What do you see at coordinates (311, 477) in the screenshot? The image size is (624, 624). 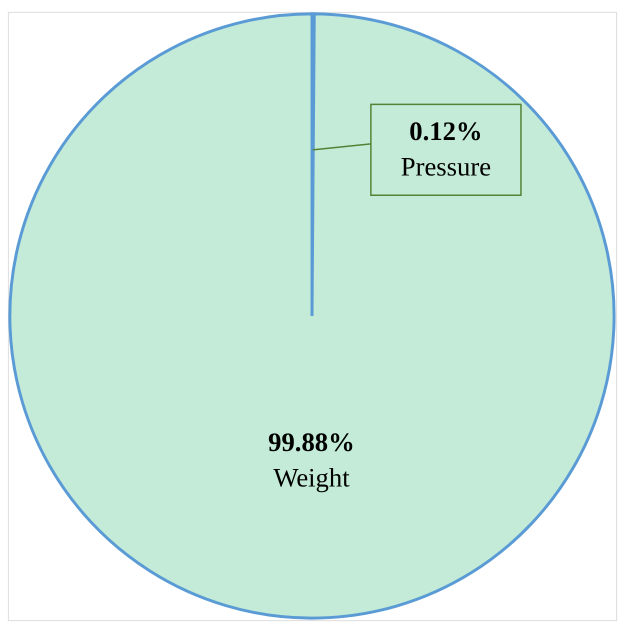 I see `slice-label: Weight` at bounding box center [311, 477].